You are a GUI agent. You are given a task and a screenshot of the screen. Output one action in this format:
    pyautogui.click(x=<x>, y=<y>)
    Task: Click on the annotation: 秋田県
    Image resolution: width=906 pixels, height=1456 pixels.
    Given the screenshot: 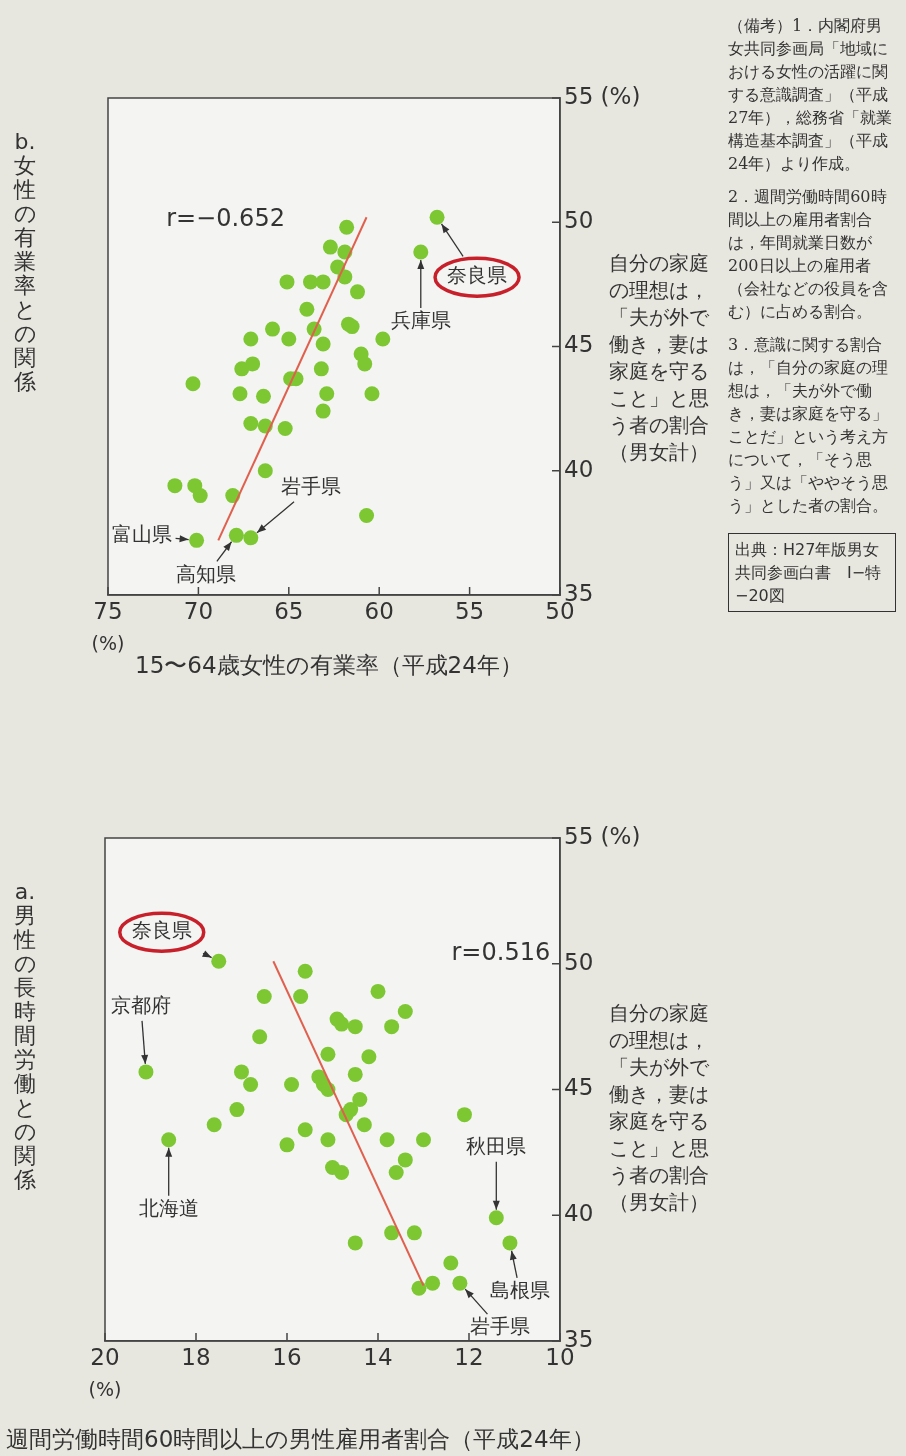 What is the action you would take?
    pyautogui.click(x=496, y=1145)
    